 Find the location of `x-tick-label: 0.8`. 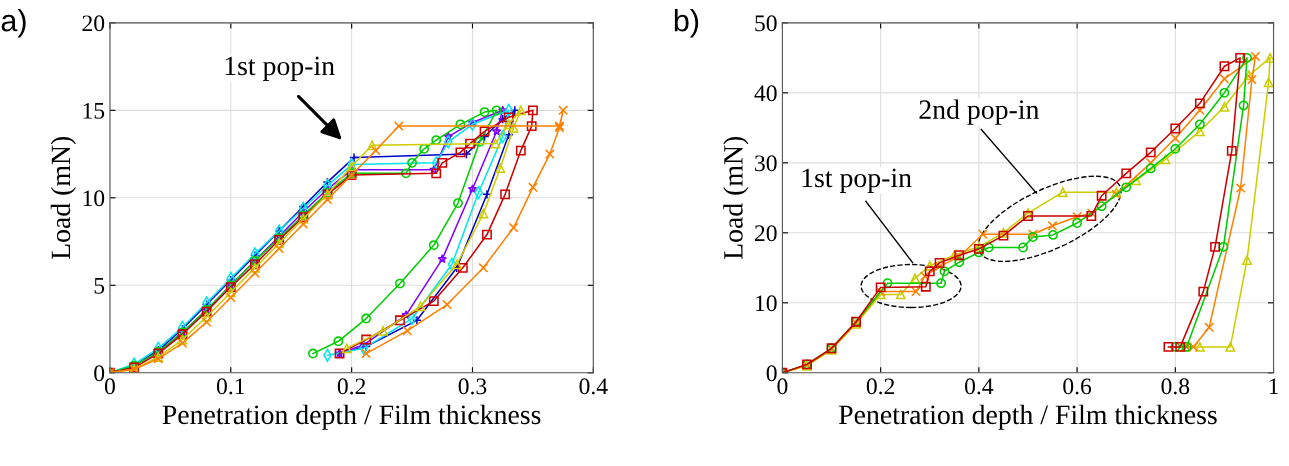

x-tick-label: 0.8 is located at coordinates (1175, 386).